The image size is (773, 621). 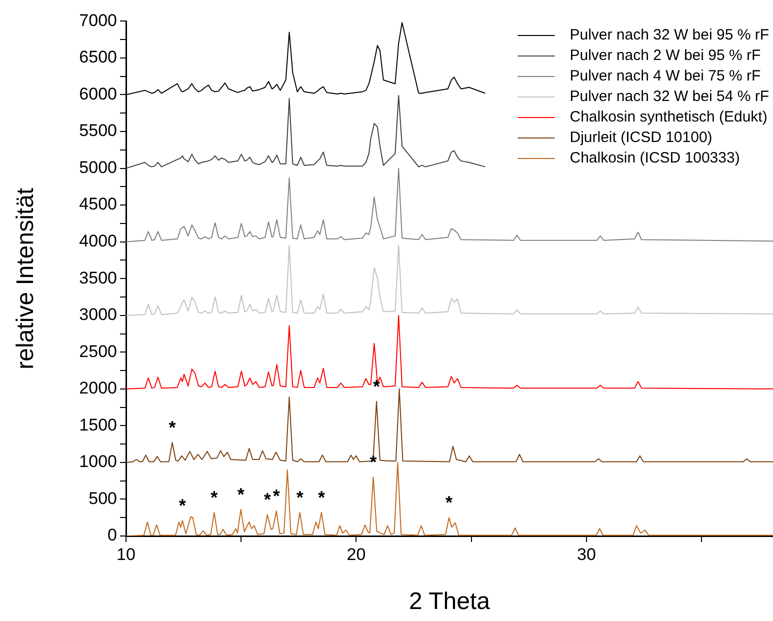 What do you see at coordinates (665, 55) in the screenshot?
I see `legend-label: Pulver nach 2 W bei 95 % rF` at bounding box center [665, 55].